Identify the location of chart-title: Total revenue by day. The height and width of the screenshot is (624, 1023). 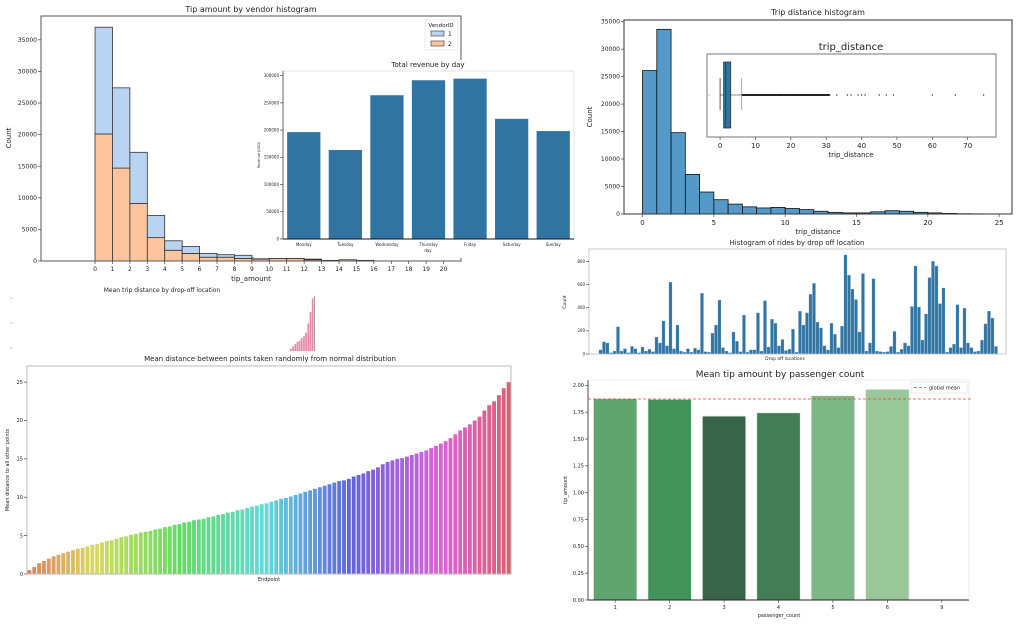
(427, 65).